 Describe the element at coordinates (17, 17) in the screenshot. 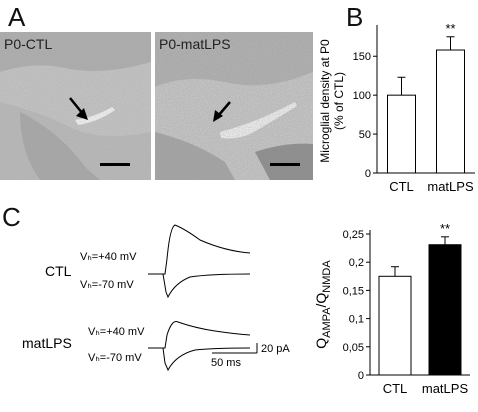

I see `panel-a-letter: A` at that location.